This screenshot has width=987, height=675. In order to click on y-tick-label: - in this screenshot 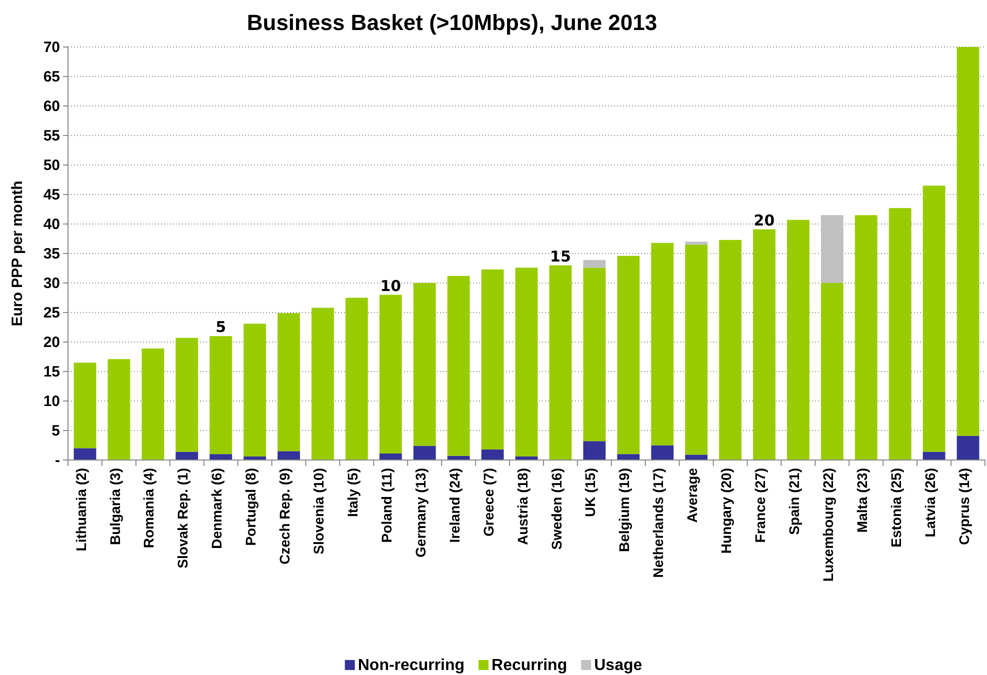, I will do `click(57, 460)`.